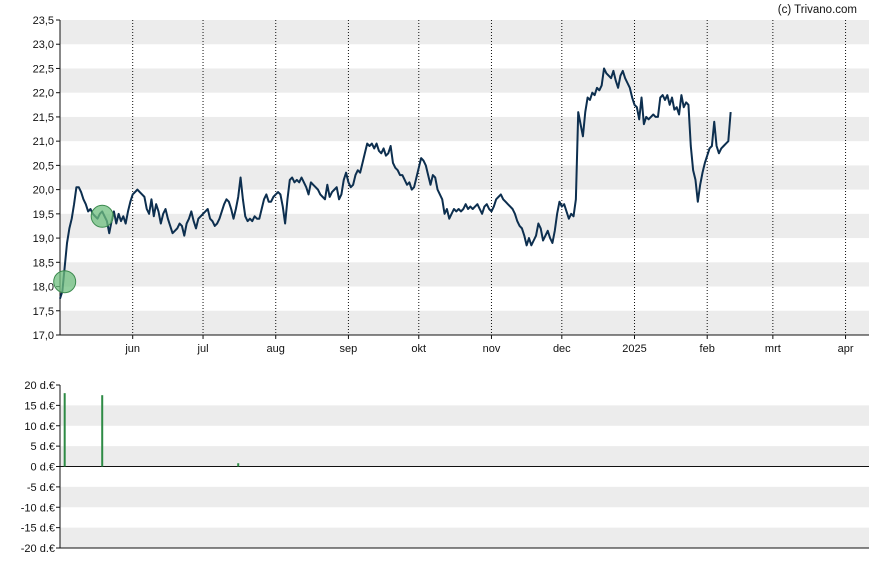 The image size is (888, 570). Describe the element at coordinates (562, 349) in the screenshot. I see `x-tick-label: dec` at that location.